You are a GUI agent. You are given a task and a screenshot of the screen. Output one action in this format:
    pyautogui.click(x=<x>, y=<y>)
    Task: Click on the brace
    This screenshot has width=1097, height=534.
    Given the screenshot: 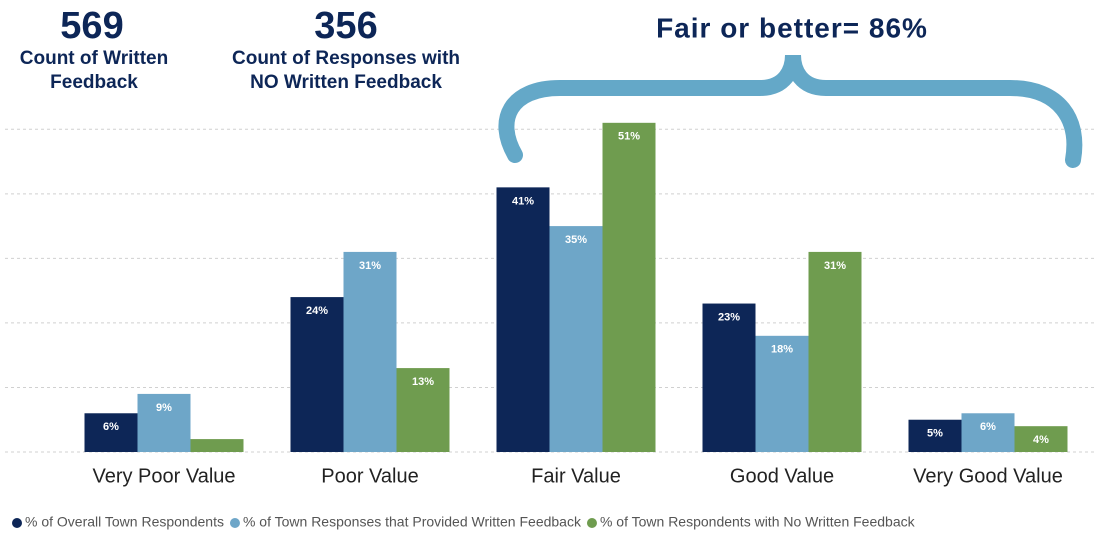 What is the action you would take?
    pyautogui.click(x=790, y=111)
    